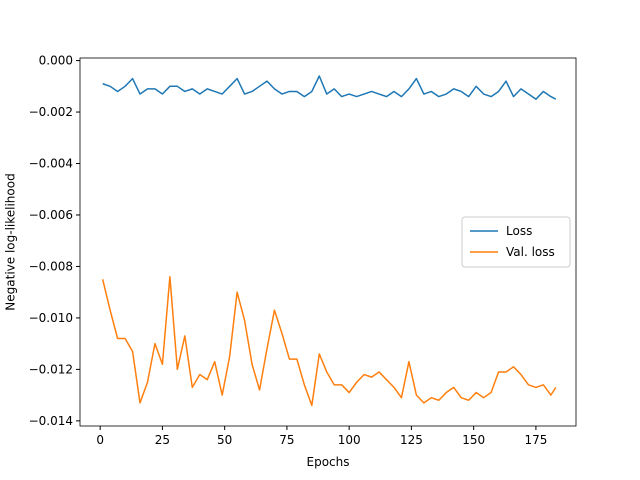  Describe the element at coordinates (51, 318) in the screenshot. I see `y-tick-label: −0.010` at that location.